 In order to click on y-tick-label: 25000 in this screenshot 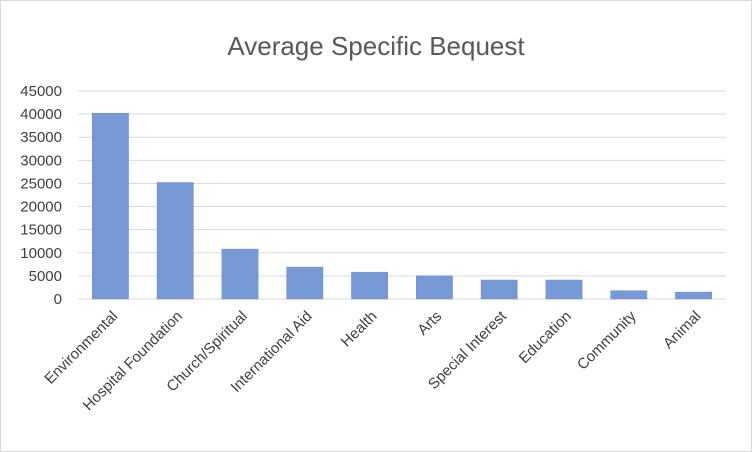, I will do `click(41, 183)`.